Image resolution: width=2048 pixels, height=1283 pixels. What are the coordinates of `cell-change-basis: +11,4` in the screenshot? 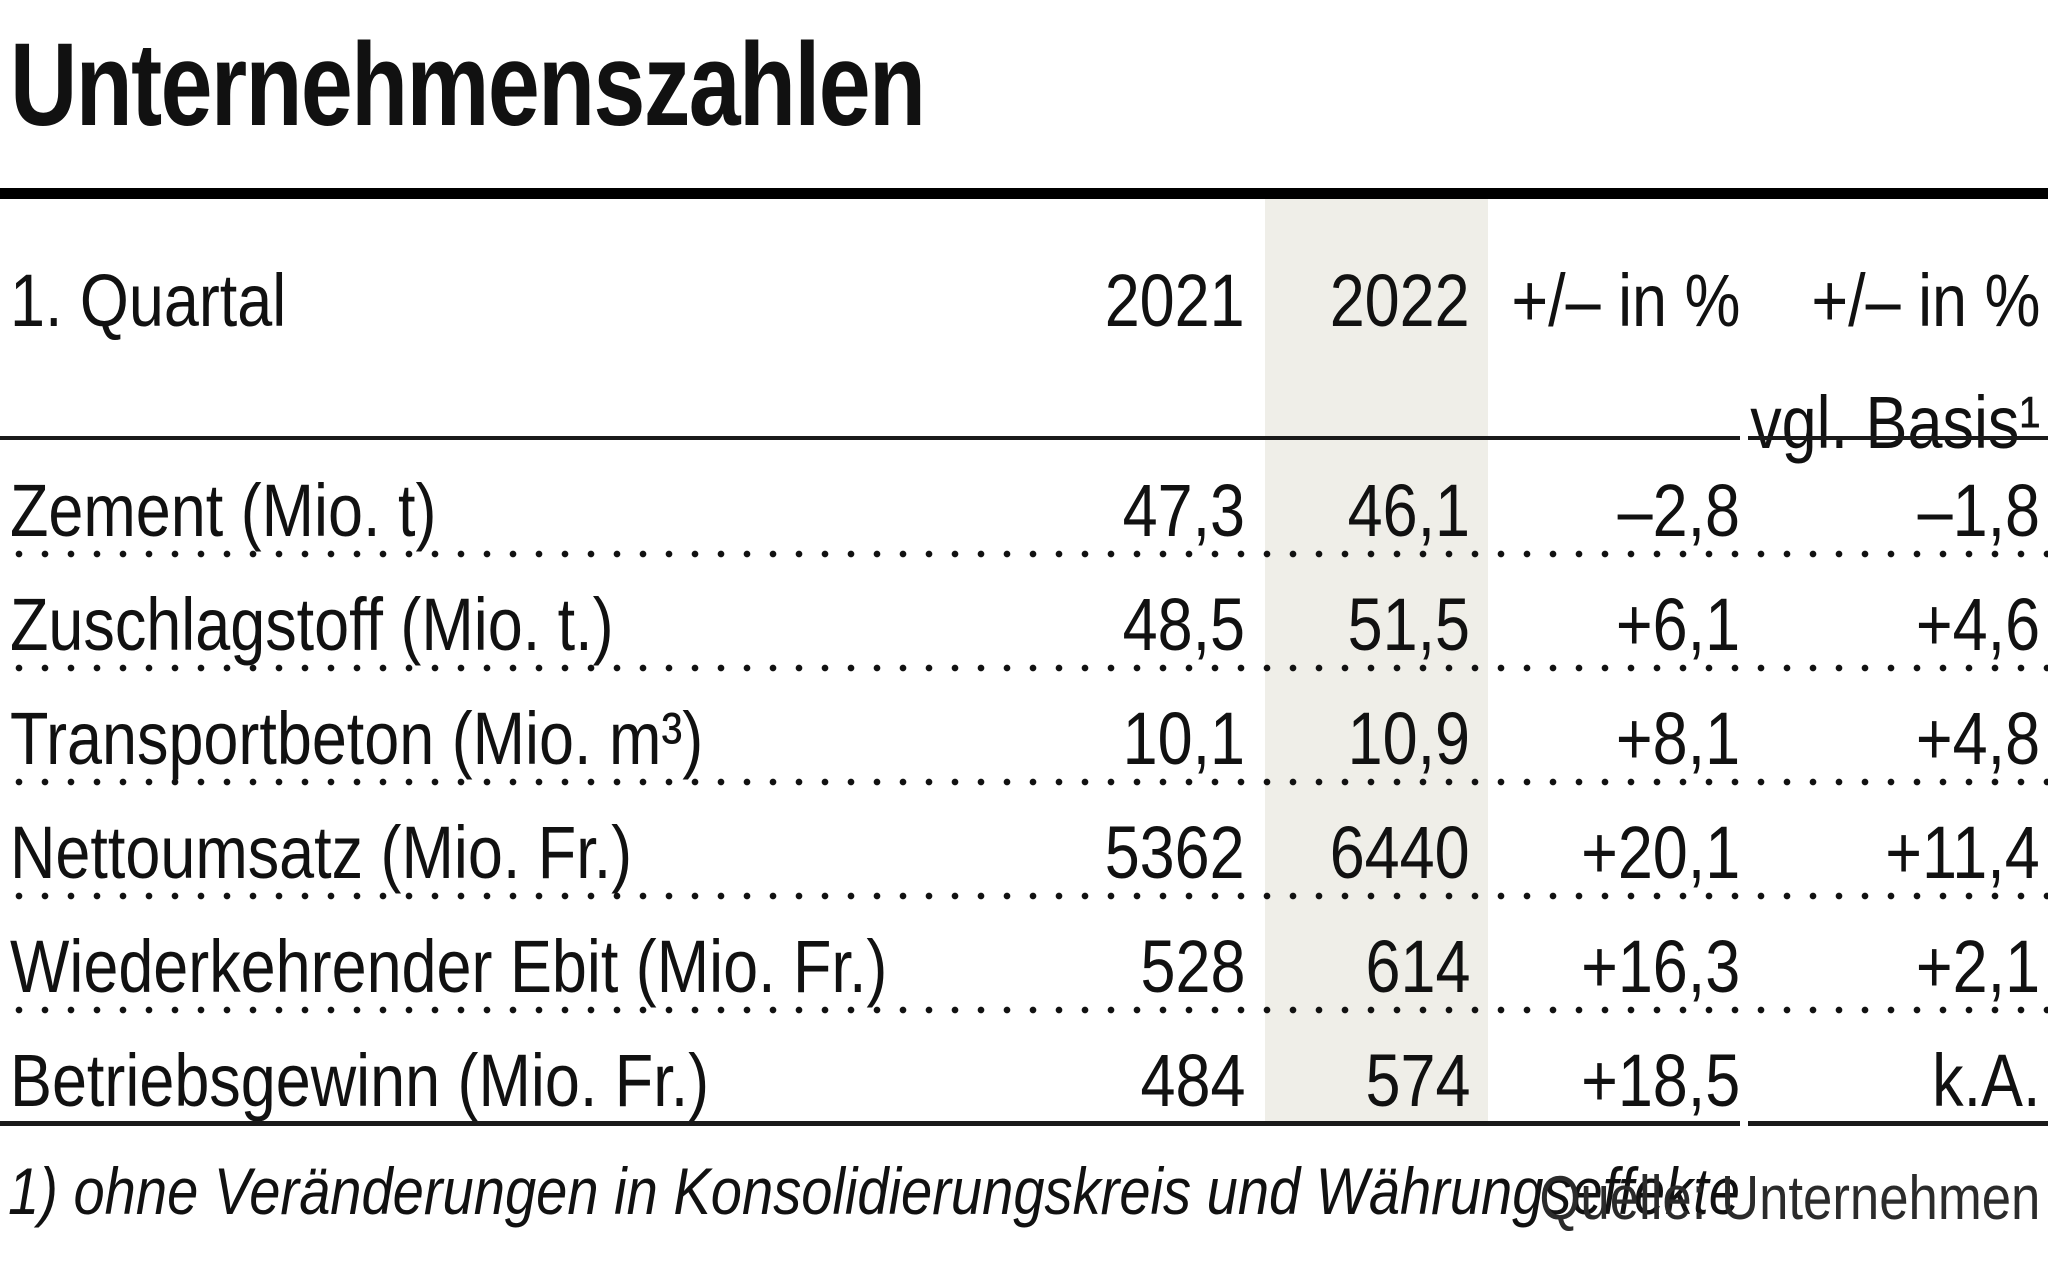 It's located at (1962, 852).